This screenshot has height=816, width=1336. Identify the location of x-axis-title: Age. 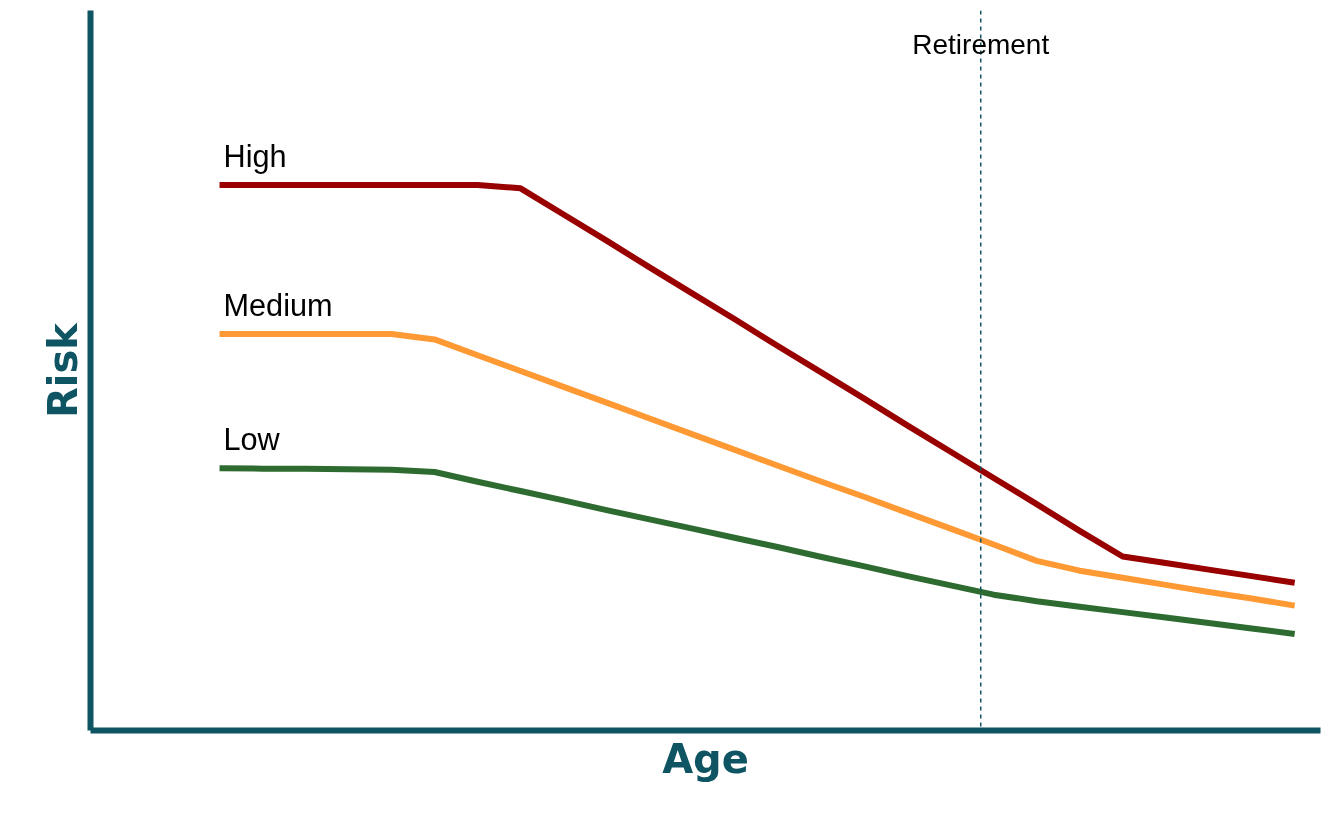
(705, 758).